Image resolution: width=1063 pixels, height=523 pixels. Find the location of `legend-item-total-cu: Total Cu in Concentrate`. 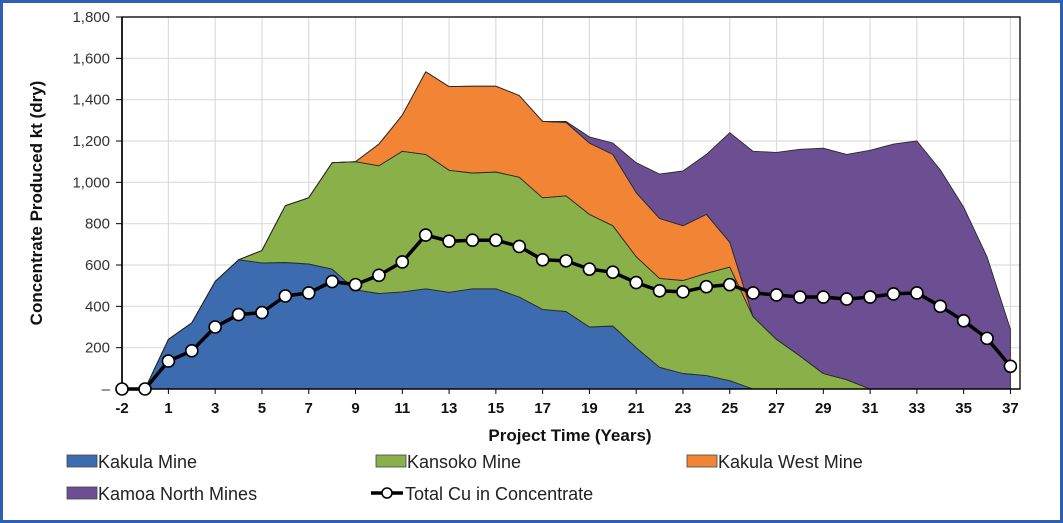

legend-item-total-cu: Total Cu in Concentrate is located at coordinates (482, 494).